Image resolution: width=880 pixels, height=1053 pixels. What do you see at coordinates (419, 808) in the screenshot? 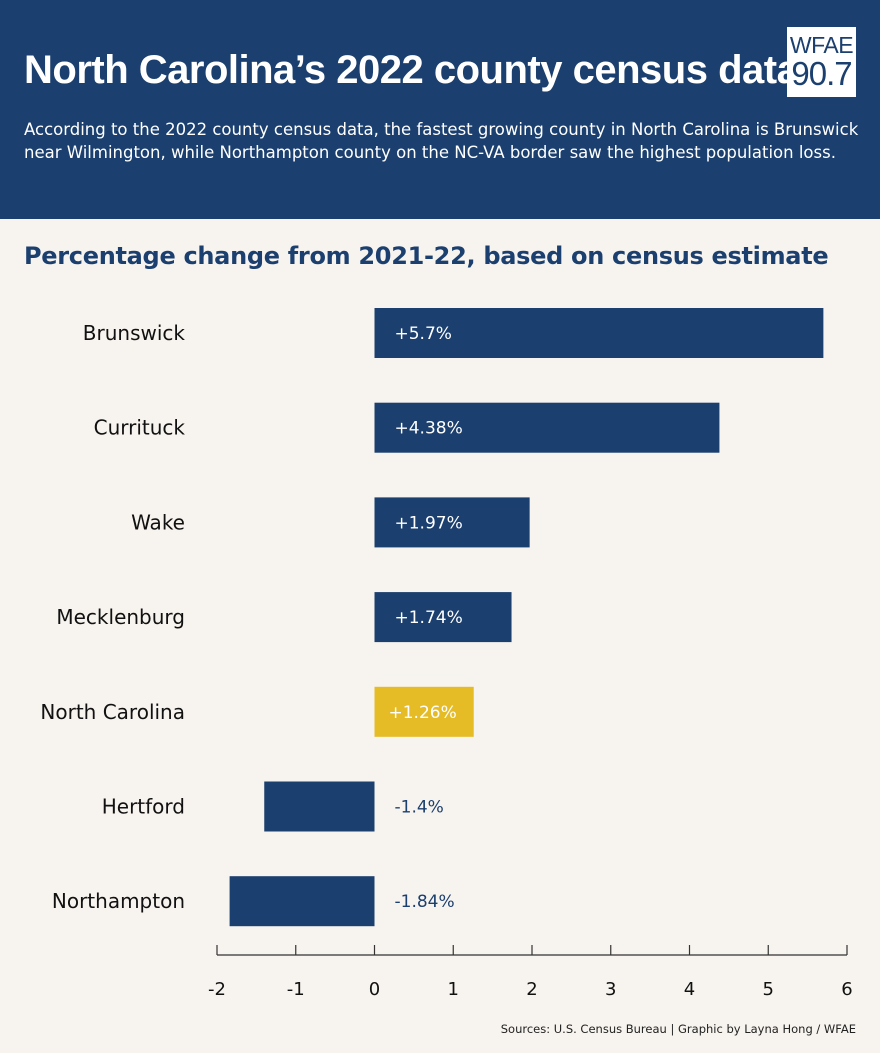
I see `data-label: -1.4%` at bounding box center [419, 808].